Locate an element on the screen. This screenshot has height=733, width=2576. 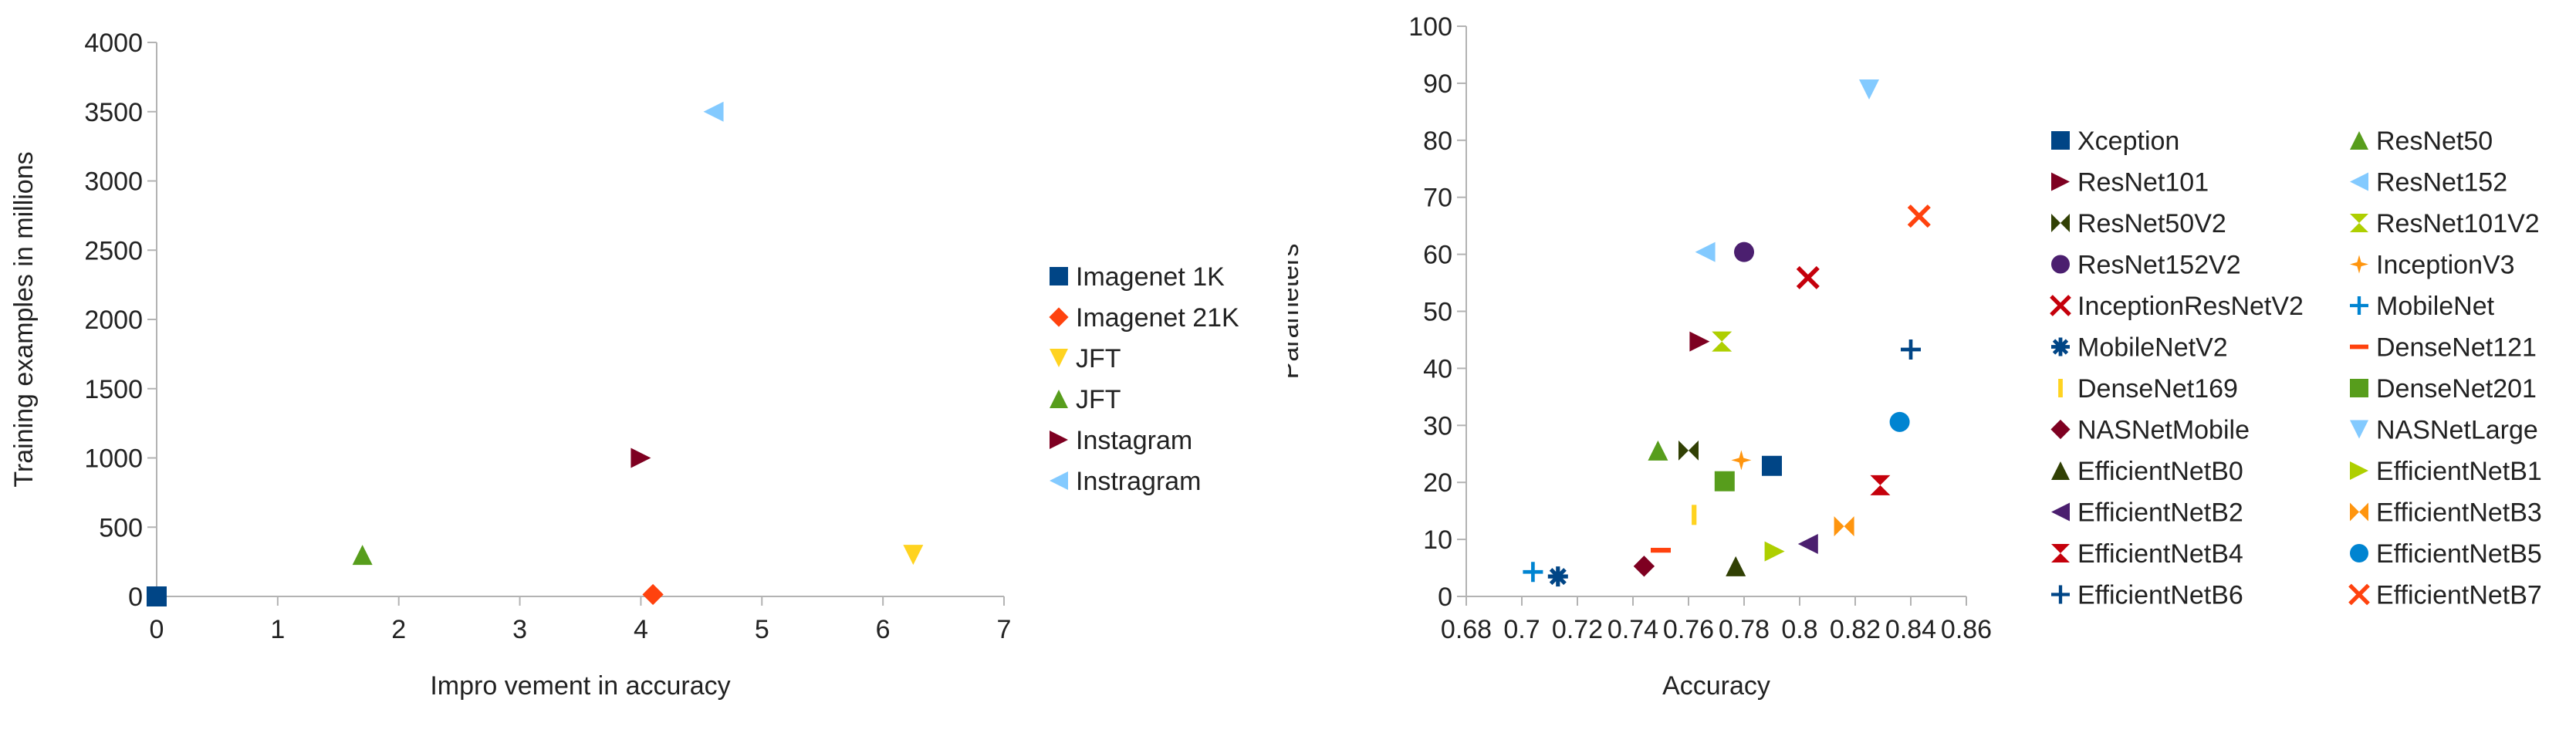
chart2-legend-label-efficientnetb0: EfficientNetB0 is located at coordinates (2160, 471).